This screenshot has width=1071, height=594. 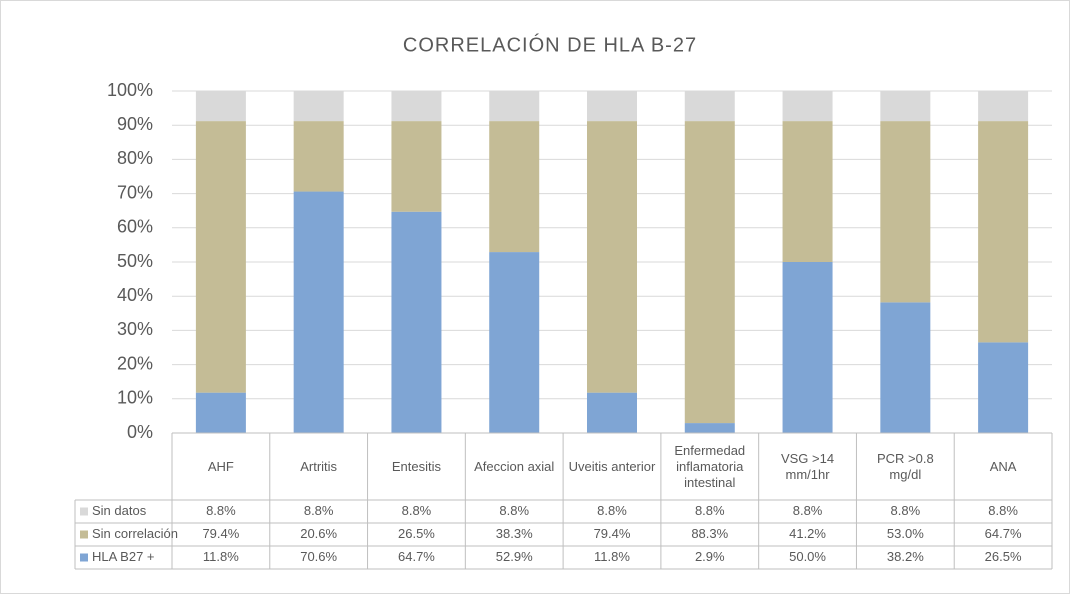 What do you see at coordinates (710, 556) in the screenshot?
I see `data-label: 2.9%` at bounding box center [710, 556].